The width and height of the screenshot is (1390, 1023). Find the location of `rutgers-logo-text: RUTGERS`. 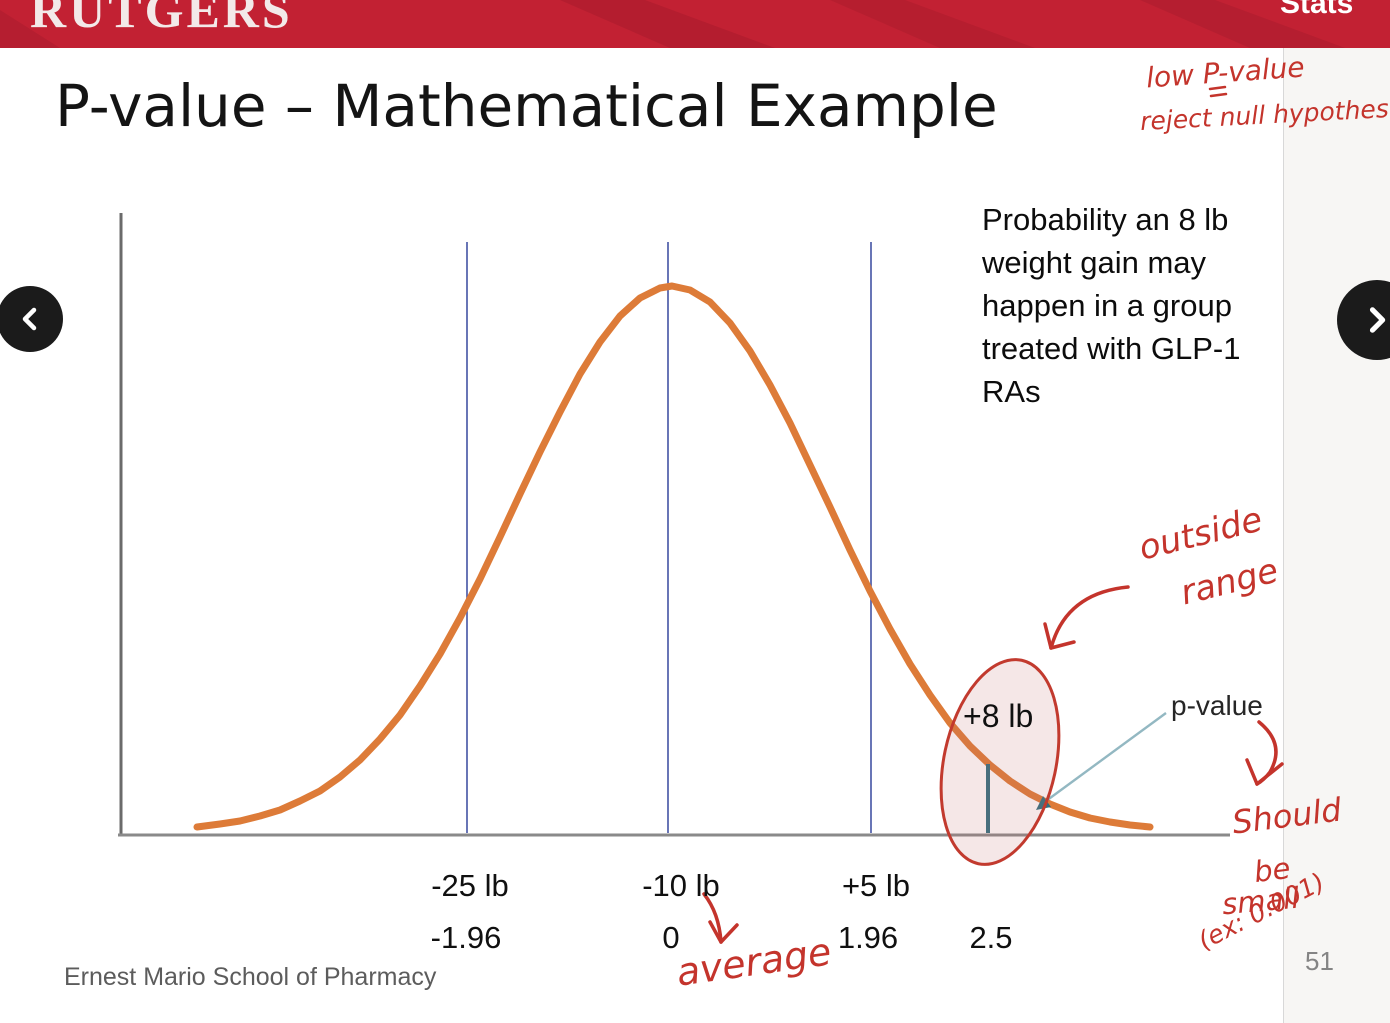

rutgers-logo-text: RUTGERS is located at coordinates (161, 19).